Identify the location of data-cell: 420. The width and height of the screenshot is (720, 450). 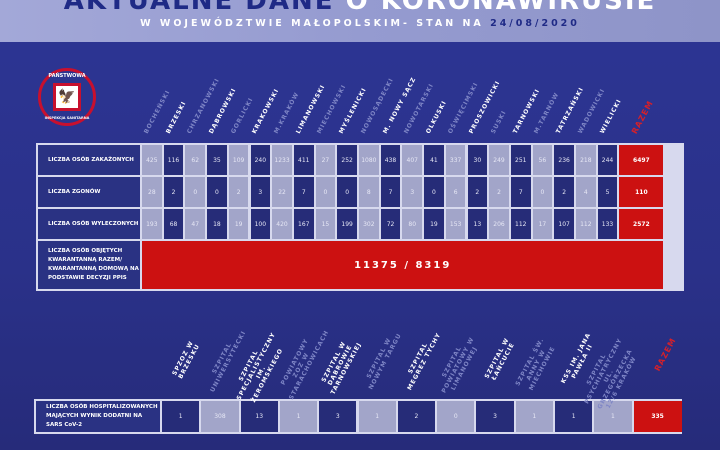
(282, 224).